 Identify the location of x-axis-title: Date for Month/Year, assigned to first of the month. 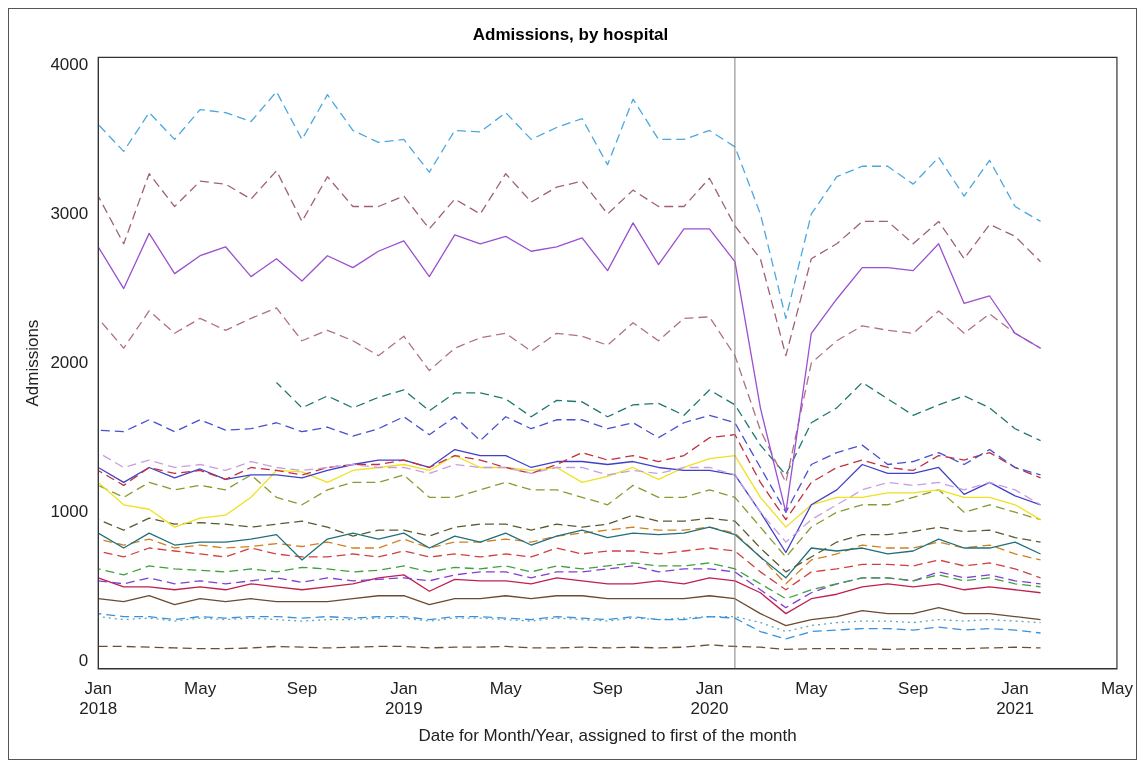
(607, 736).